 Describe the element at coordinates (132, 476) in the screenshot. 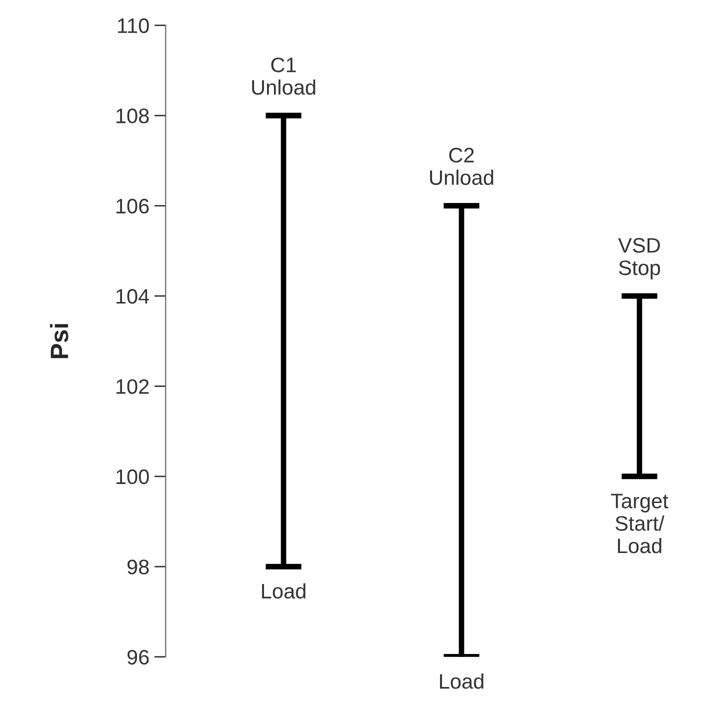

I see `y-tick-label: 100` at that location.